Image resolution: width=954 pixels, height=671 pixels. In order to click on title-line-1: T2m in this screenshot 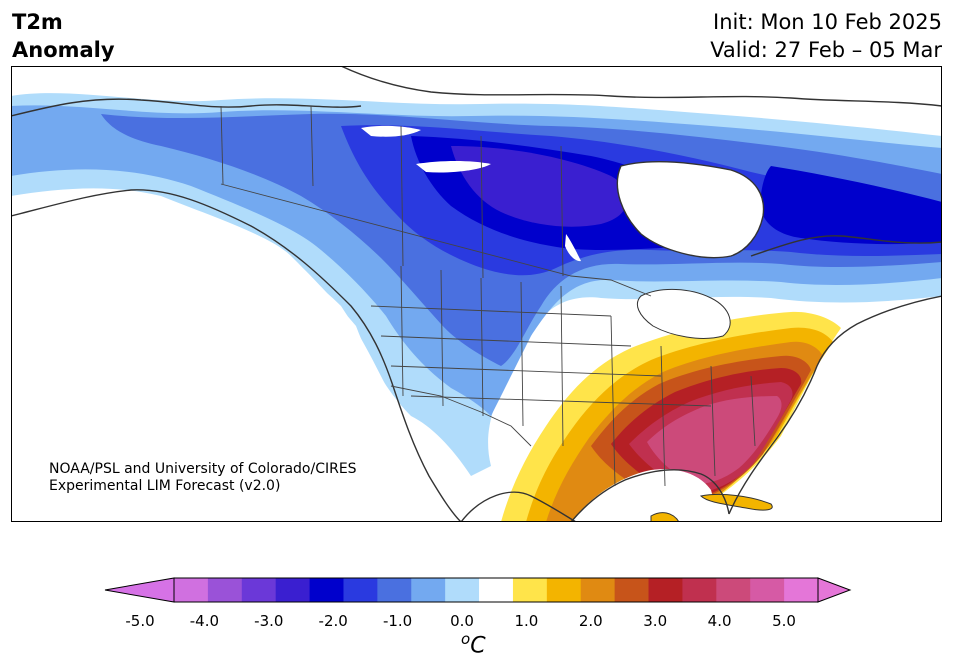, I will do `click(37, 22)`.